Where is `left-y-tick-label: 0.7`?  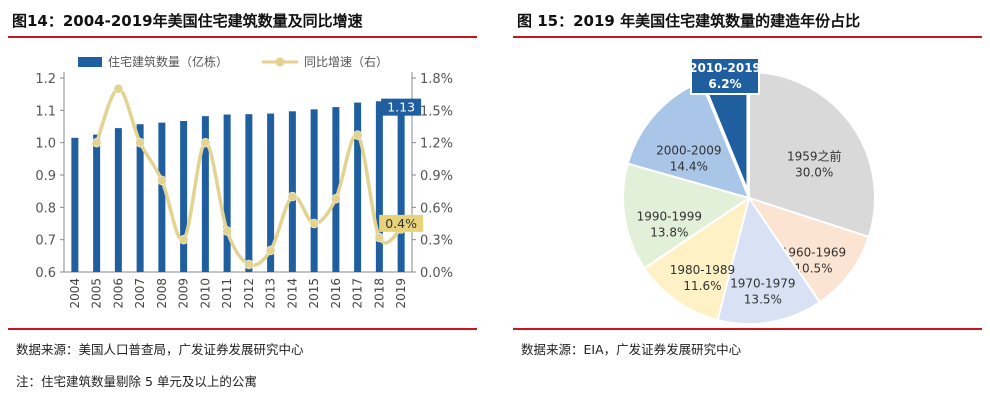 left-y-tick-label: 0.7 is located at coordinates (45, 241).